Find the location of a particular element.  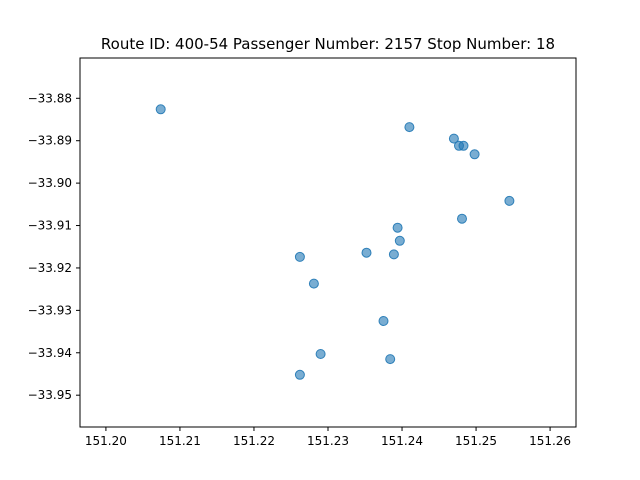

y-tick-label: −33.88 is located at coordinates (50, 98).